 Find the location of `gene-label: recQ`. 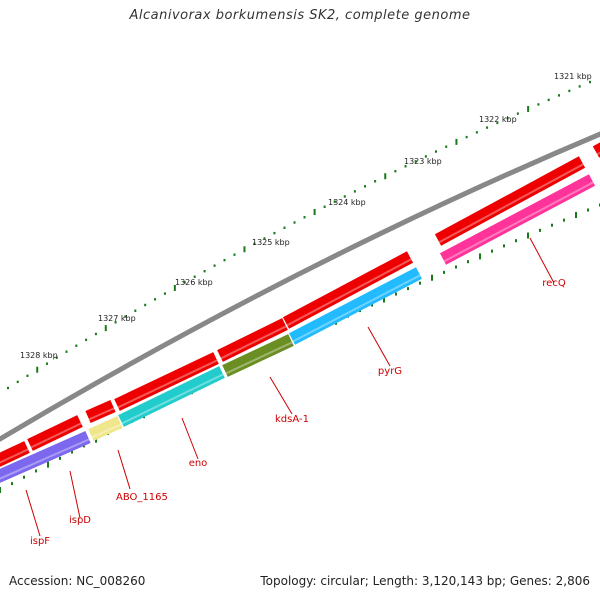

gene-label: recQ is located at coordinates (554, 283).